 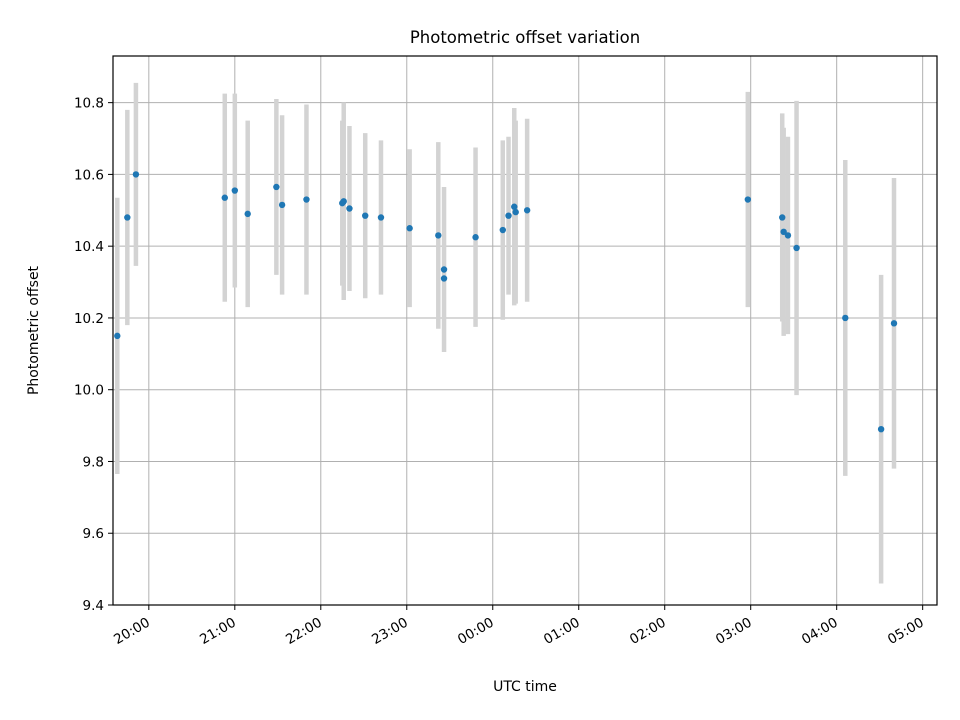 What do you see at coordinates (476, 631) in the screenshot?
I see `x-tick-label: 00:00` at bounding box center [476, 631].